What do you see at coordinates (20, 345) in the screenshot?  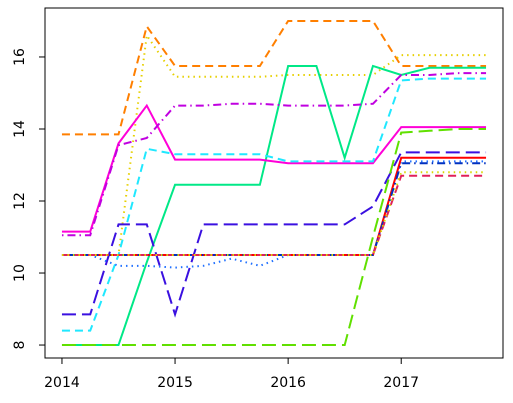 I see `y-tick-label: 8` at bounding box center [20, 345].